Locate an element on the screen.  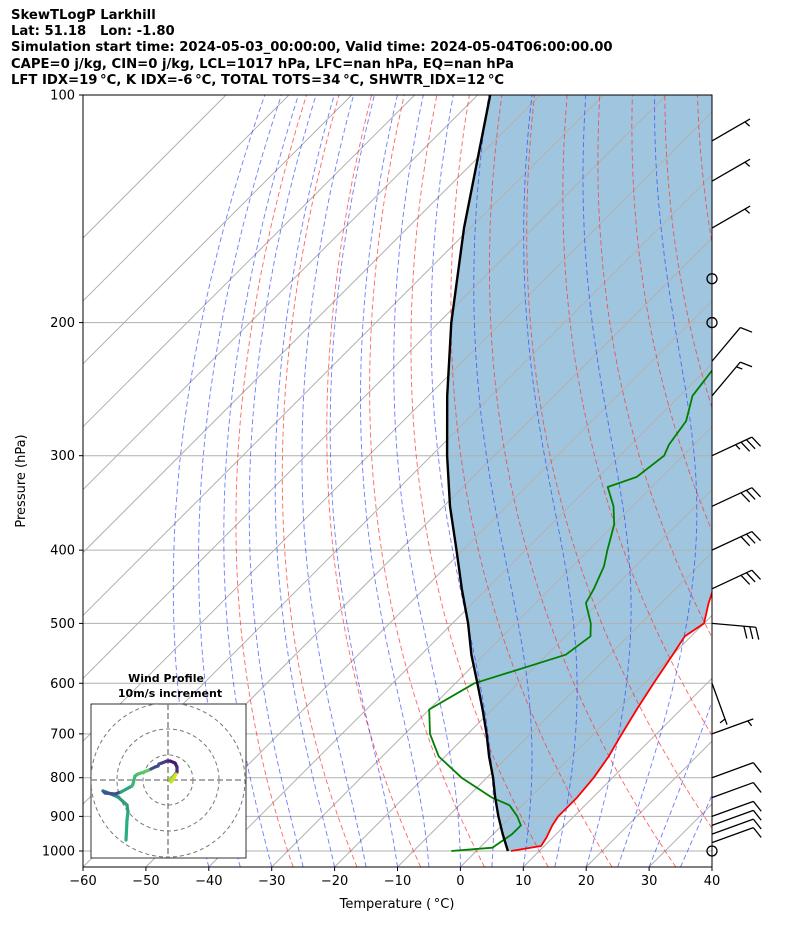
y-tick-label: 1000 is located at coordinates (58, 851).